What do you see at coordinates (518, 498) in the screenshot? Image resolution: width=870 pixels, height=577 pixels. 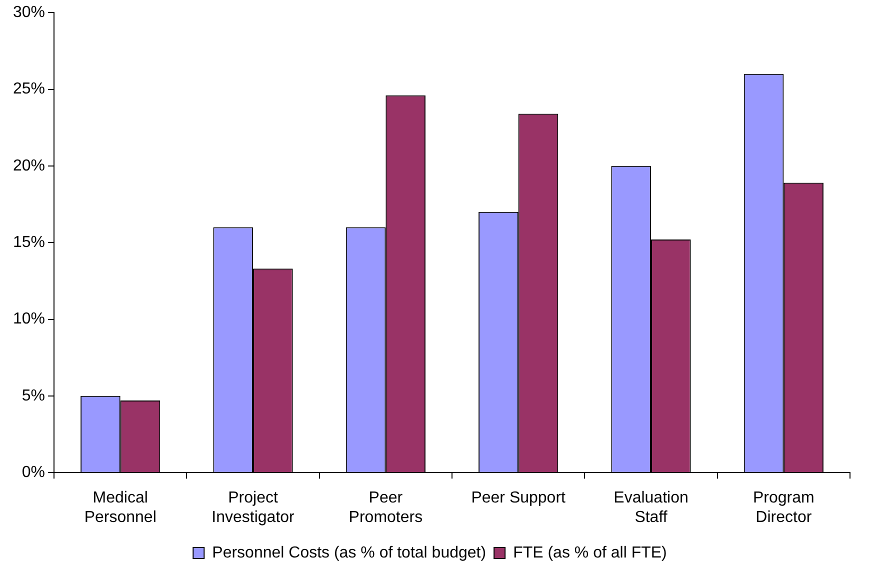 I see `x-tick-label: Peer Support` at bounding box center [518, 498].